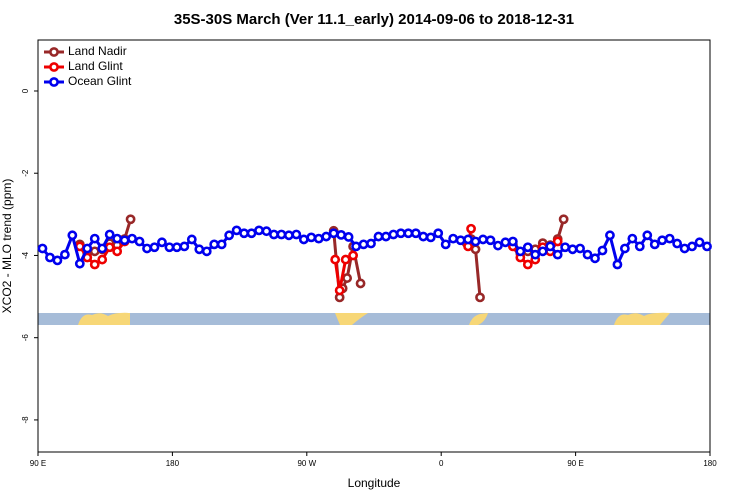 The image size is (750, 500). Describe the element at coordinates (322, 258) in the screenshot. I see `series-line` at that location.